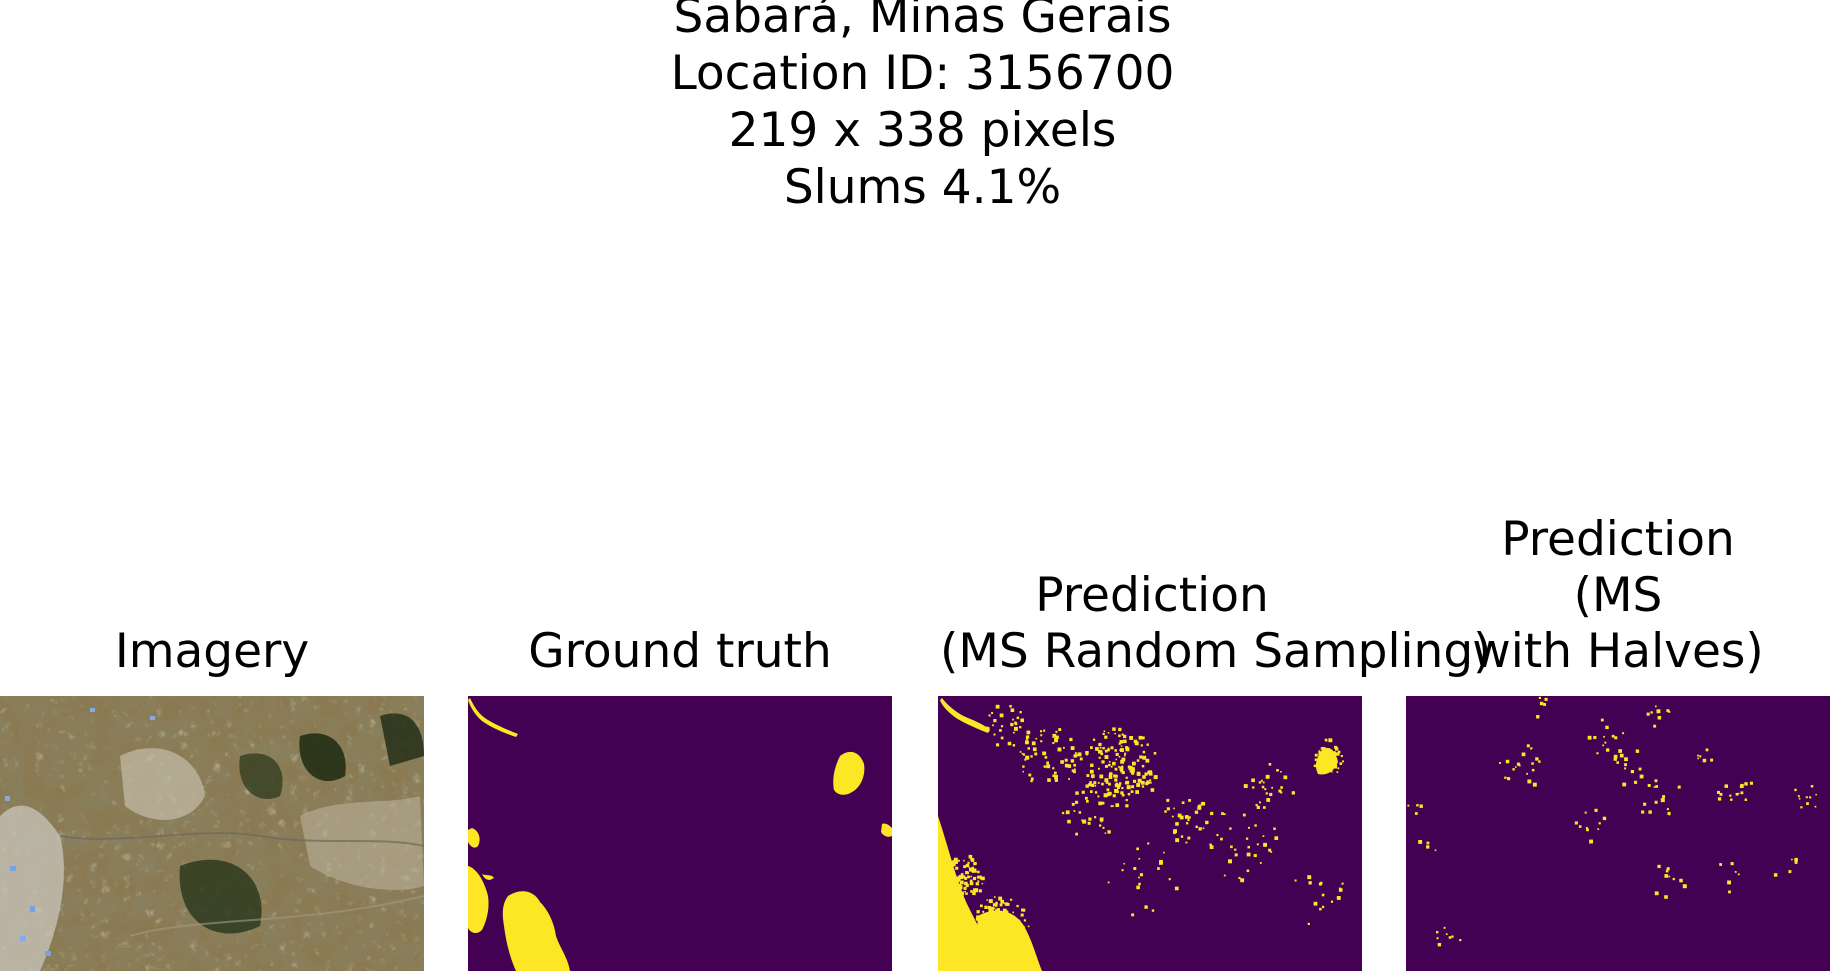 The height and width of the screenshot is (971, 1830). I want to click on ground-truth-mask, so click(680, 833).